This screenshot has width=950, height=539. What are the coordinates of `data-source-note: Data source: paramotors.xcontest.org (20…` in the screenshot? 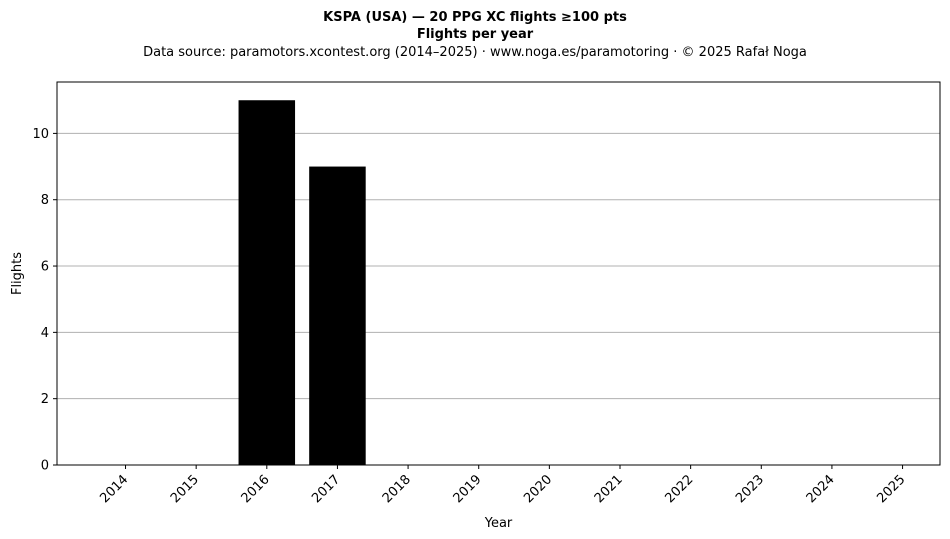 It's located at (475, 52).